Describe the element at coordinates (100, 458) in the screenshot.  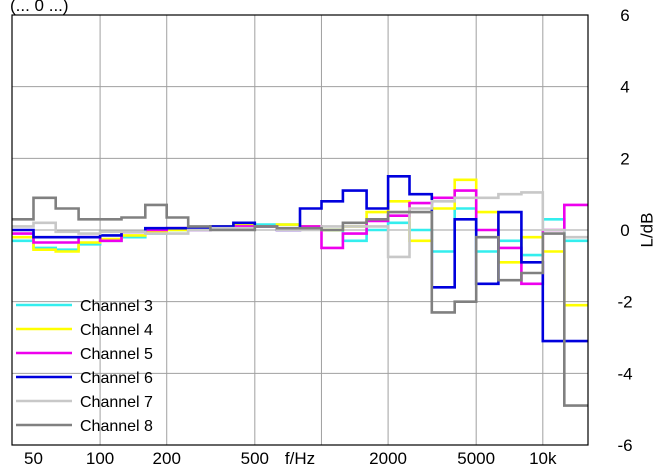
I see `x-tick-label: 100` at that location.